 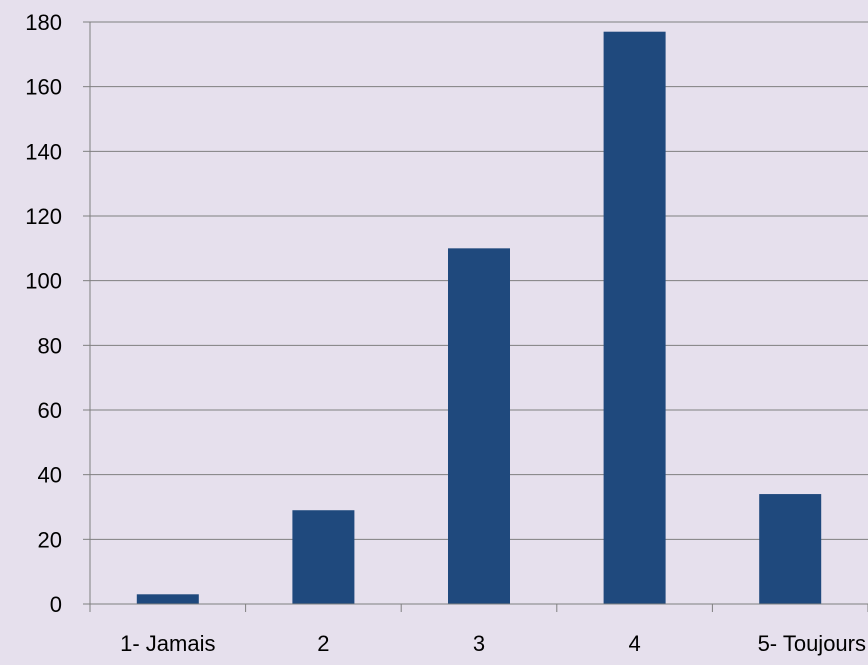 What do you see at coordinates (493, 643) in the screenshot?
I see `x-tick-labels: 1- Jamais 2 3 4 5- Toujours` at bounding box center [493, 643].